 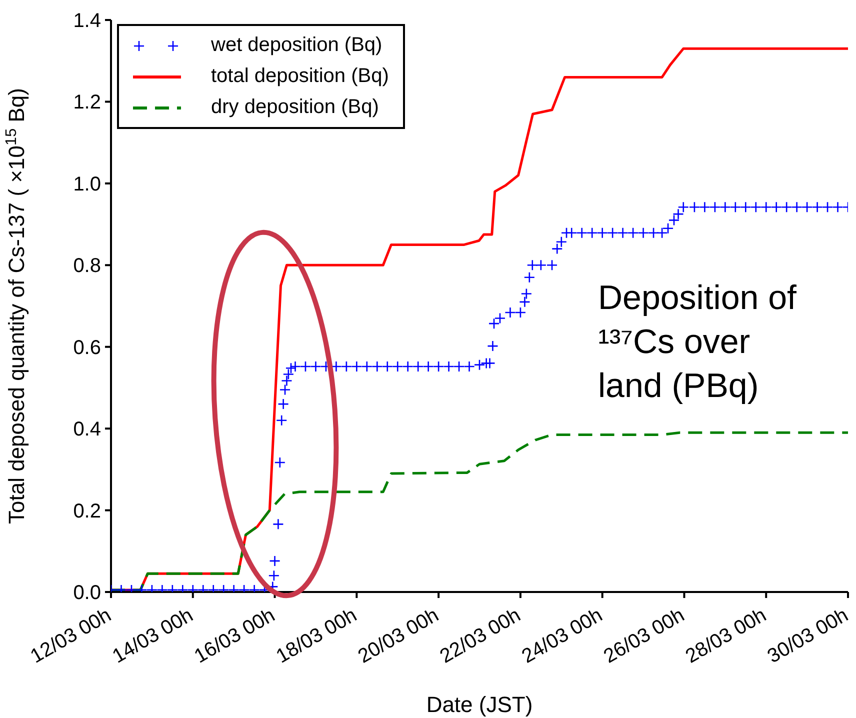 What do you see at coordinates (87, 429) in the screenshot?
I see `y-tick-label: 0.4` at bounding box center [87, 429].